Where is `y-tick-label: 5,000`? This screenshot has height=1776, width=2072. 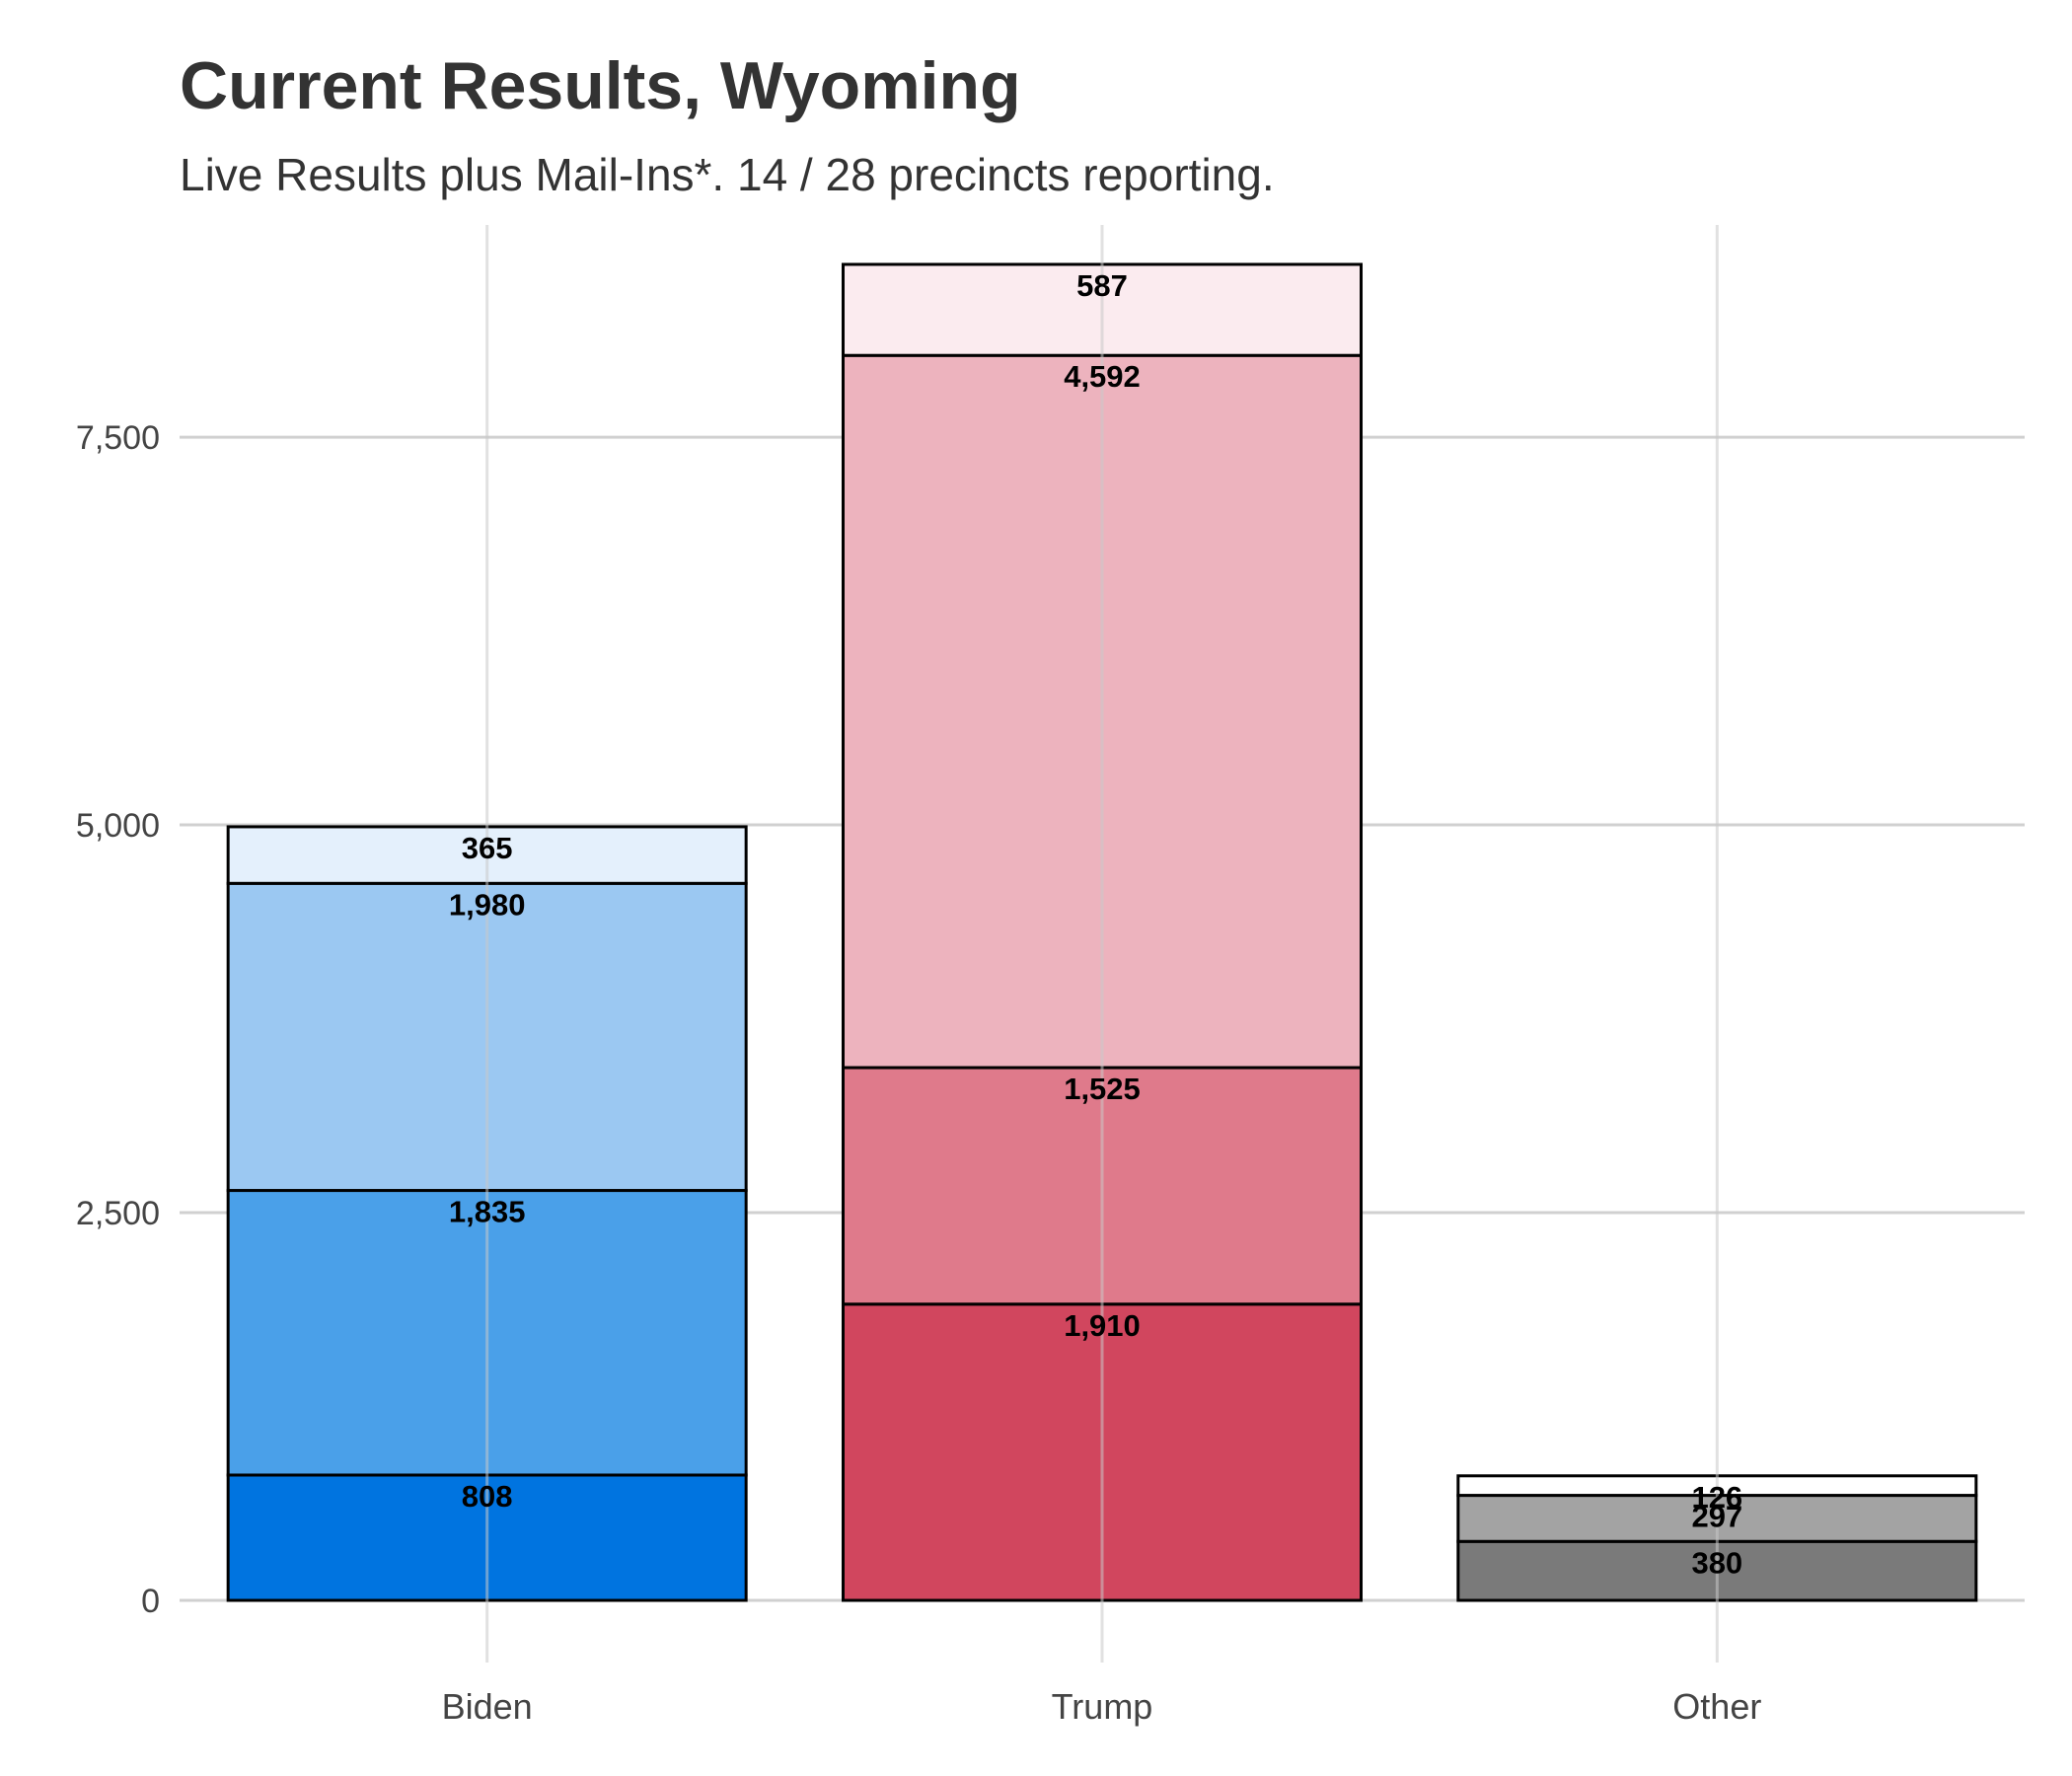 y-tick-label: 5,000 is located at coordinates (118, 826).